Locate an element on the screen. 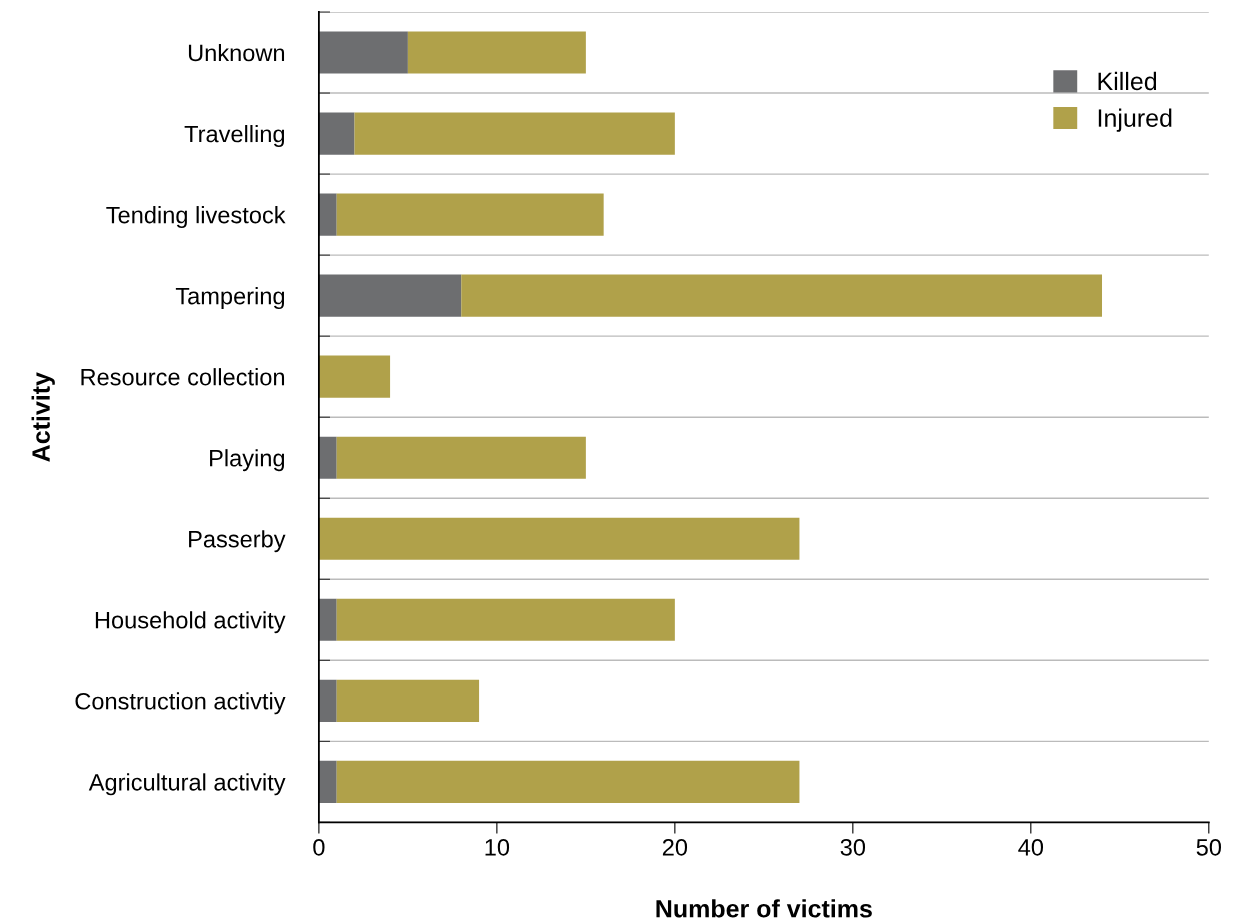 This screenshot has width=1236, height=924. y-tick-label: Tending livestock is located at coordinates (196, 217).